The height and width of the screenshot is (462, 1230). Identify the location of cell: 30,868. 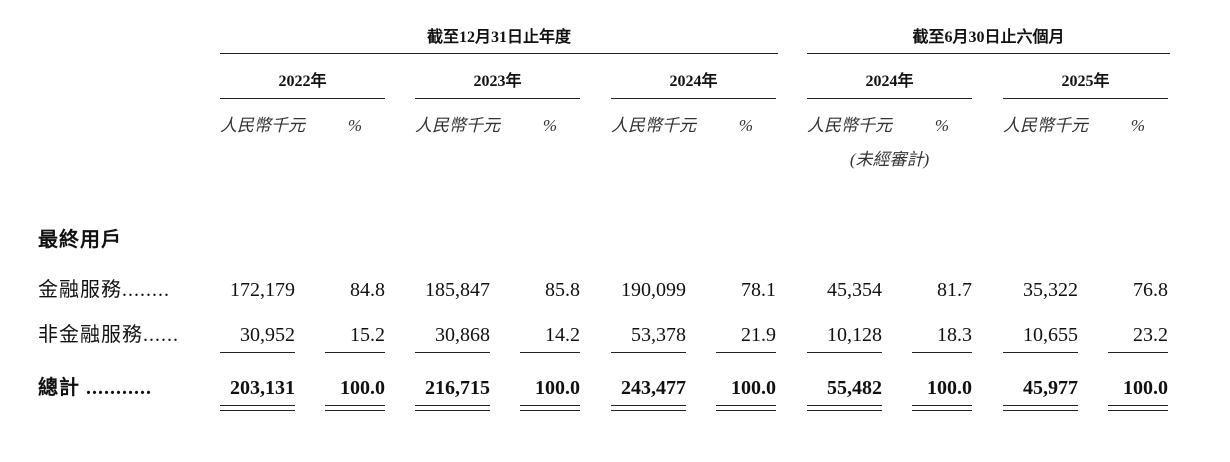
(462, 335).